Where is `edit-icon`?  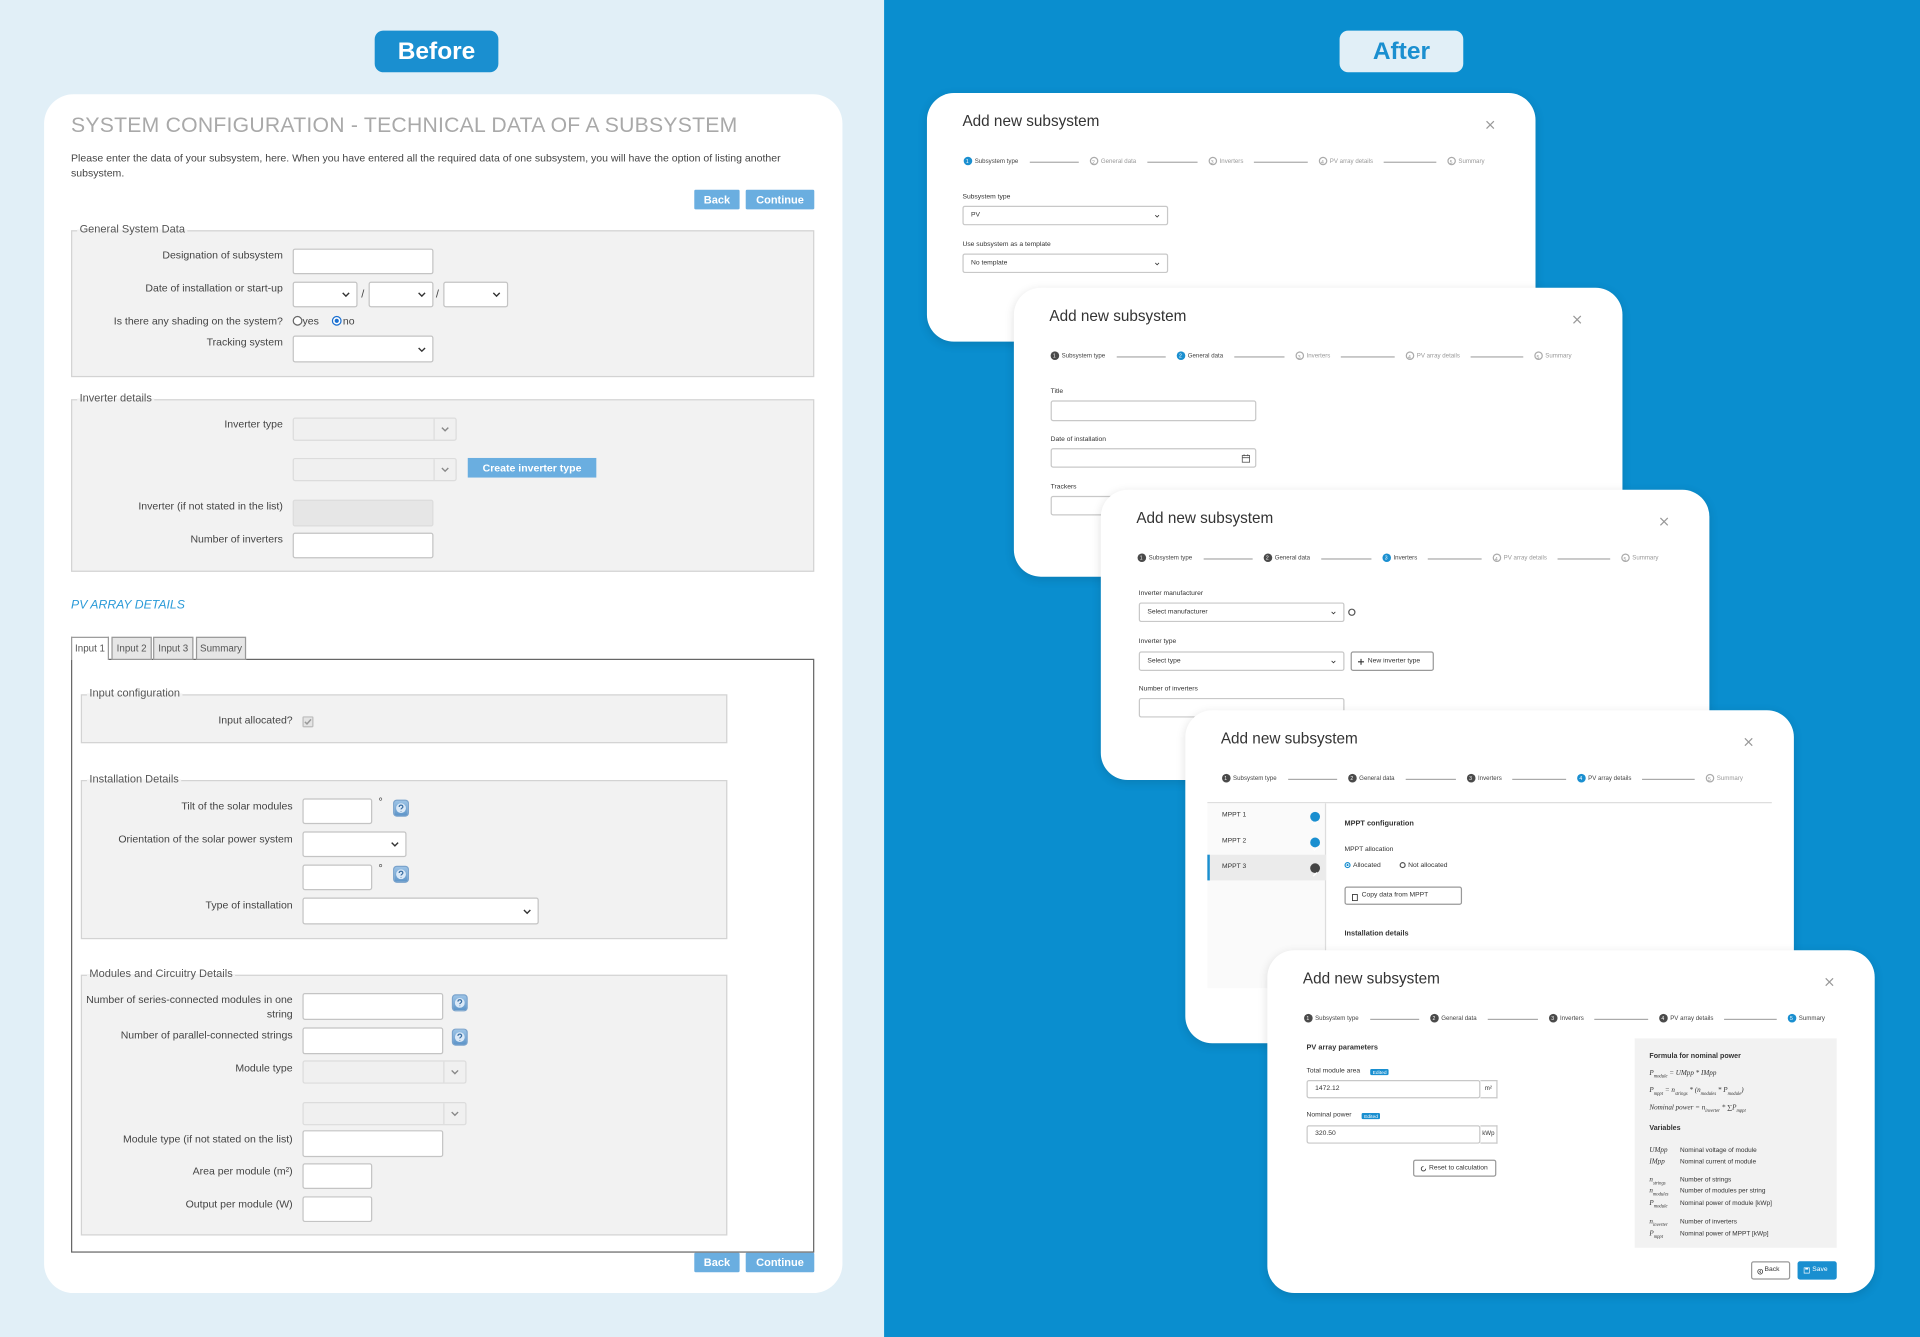 edit-icon is located at coordinates (1315, 869).